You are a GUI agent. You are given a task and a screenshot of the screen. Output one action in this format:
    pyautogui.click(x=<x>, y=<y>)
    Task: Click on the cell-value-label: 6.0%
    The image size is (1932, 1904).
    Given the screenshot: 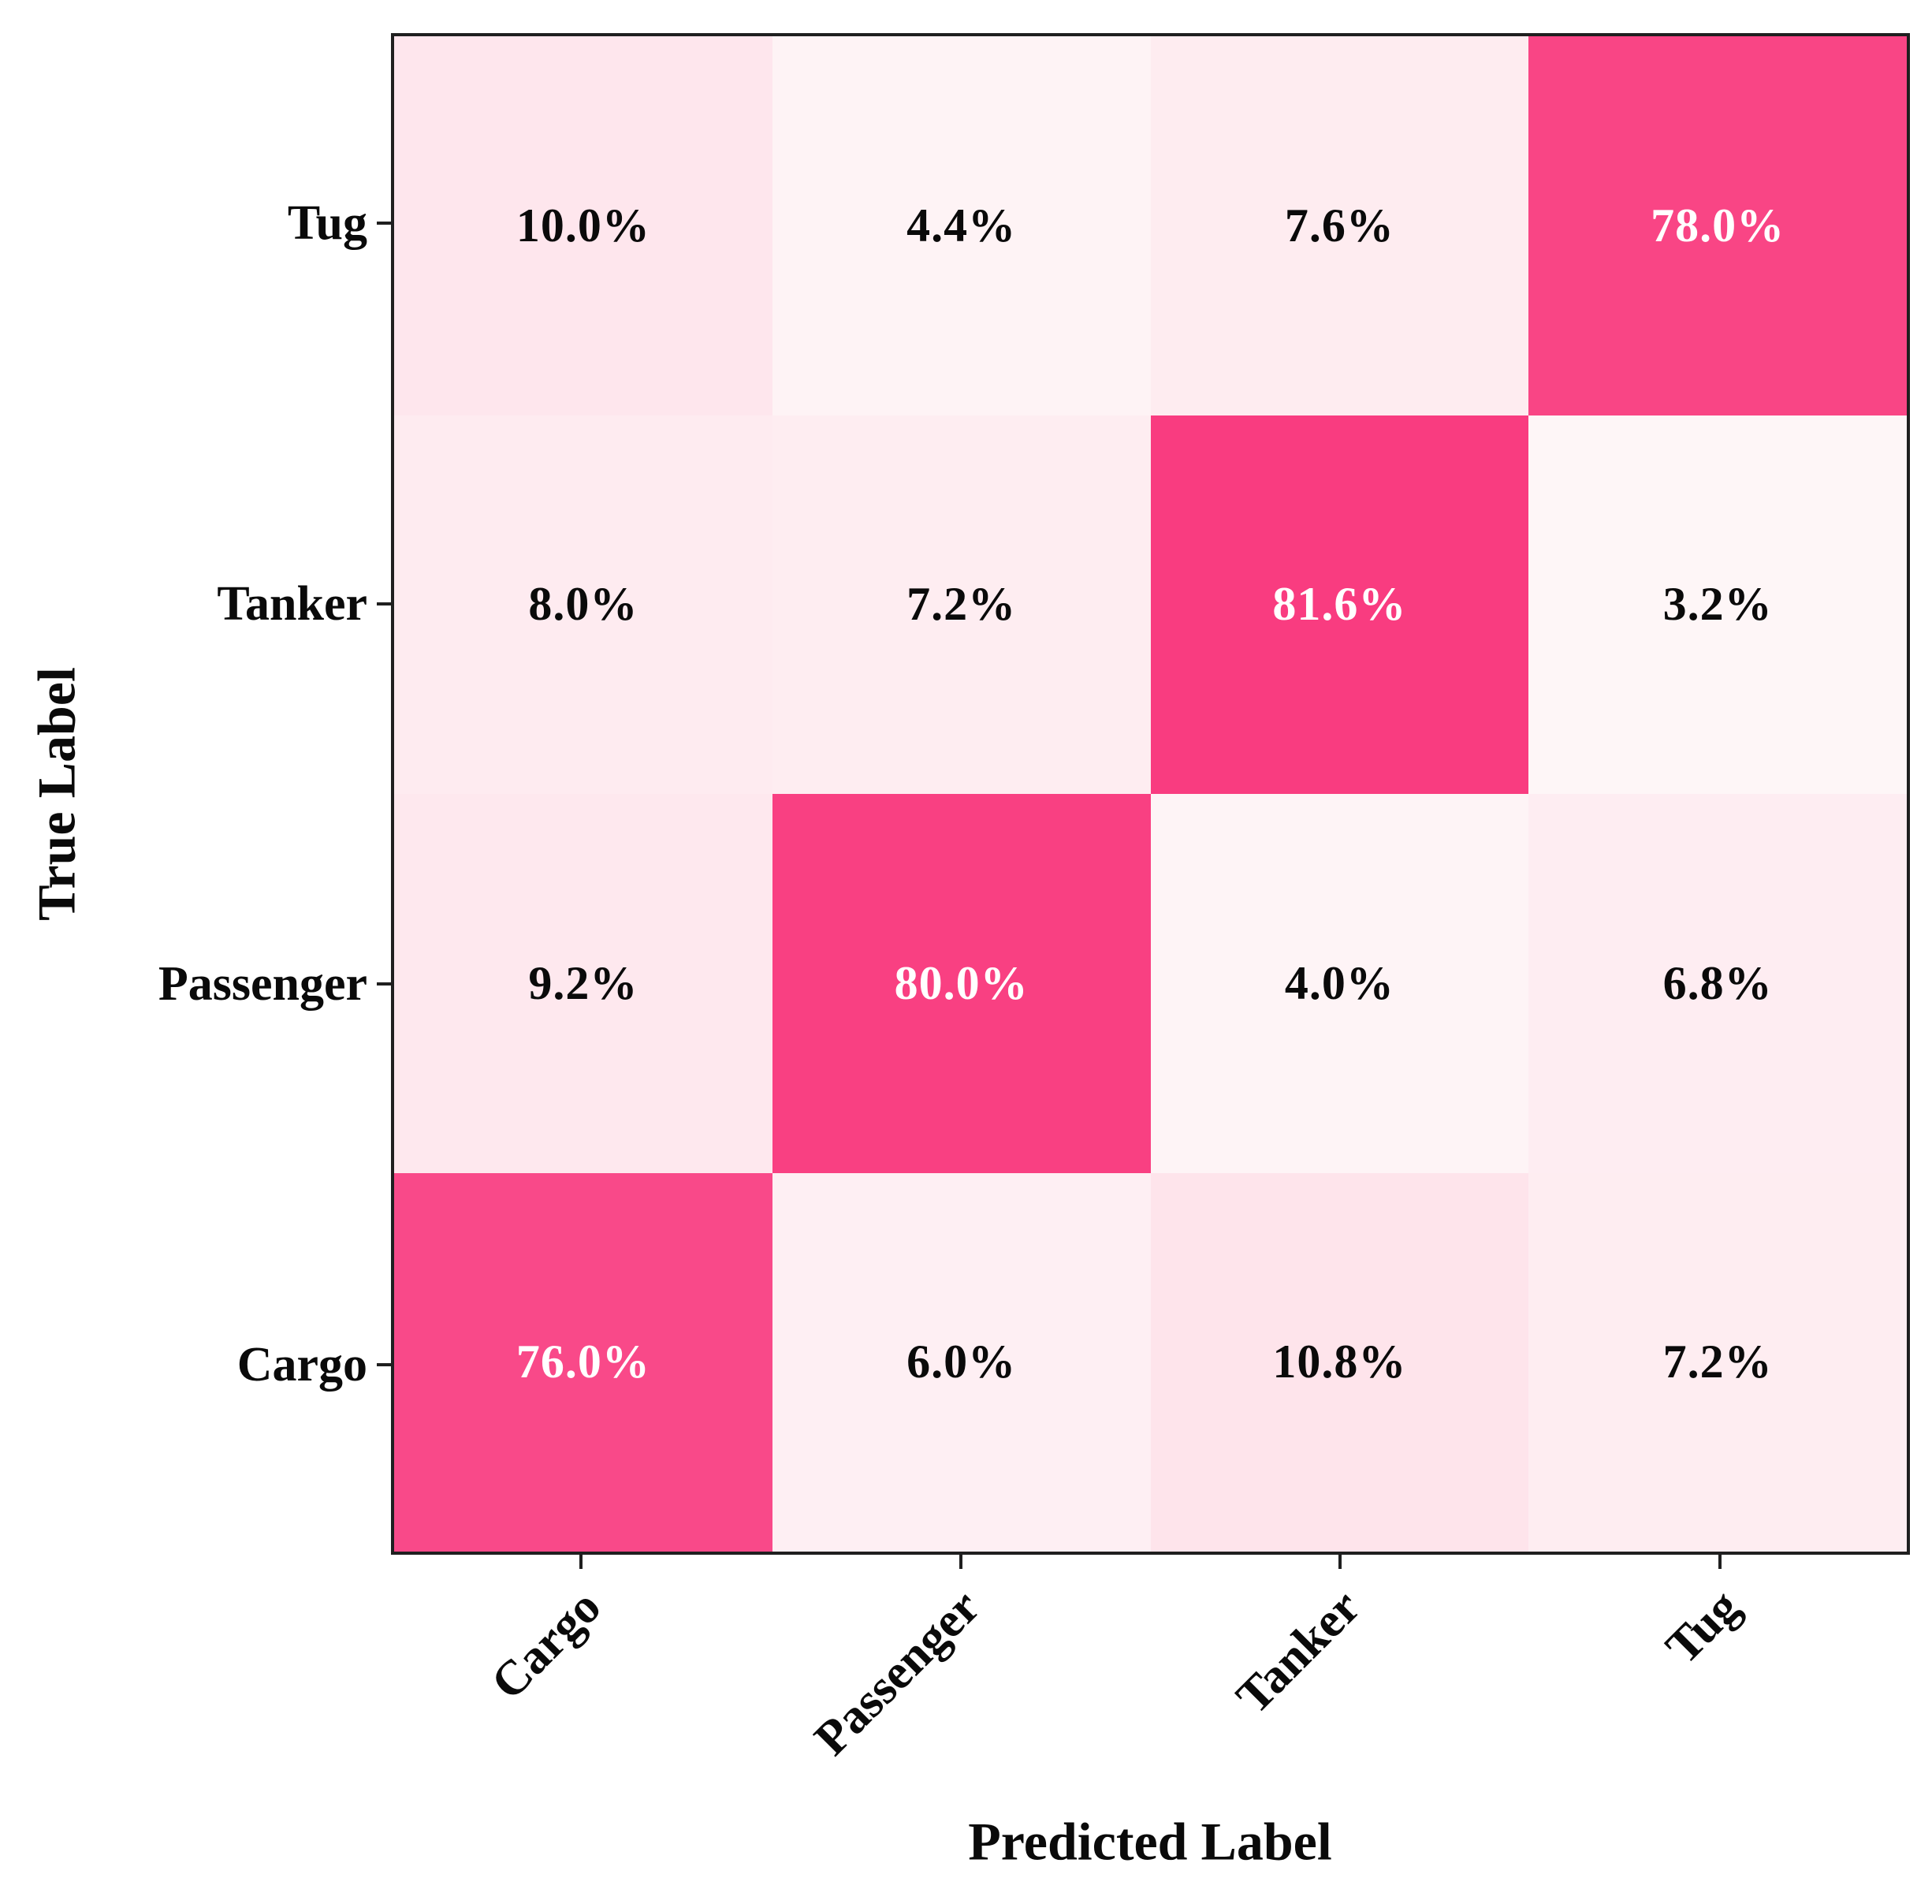 What is the action you would take?
    pyautogui.click(x=961, y=1362)
    